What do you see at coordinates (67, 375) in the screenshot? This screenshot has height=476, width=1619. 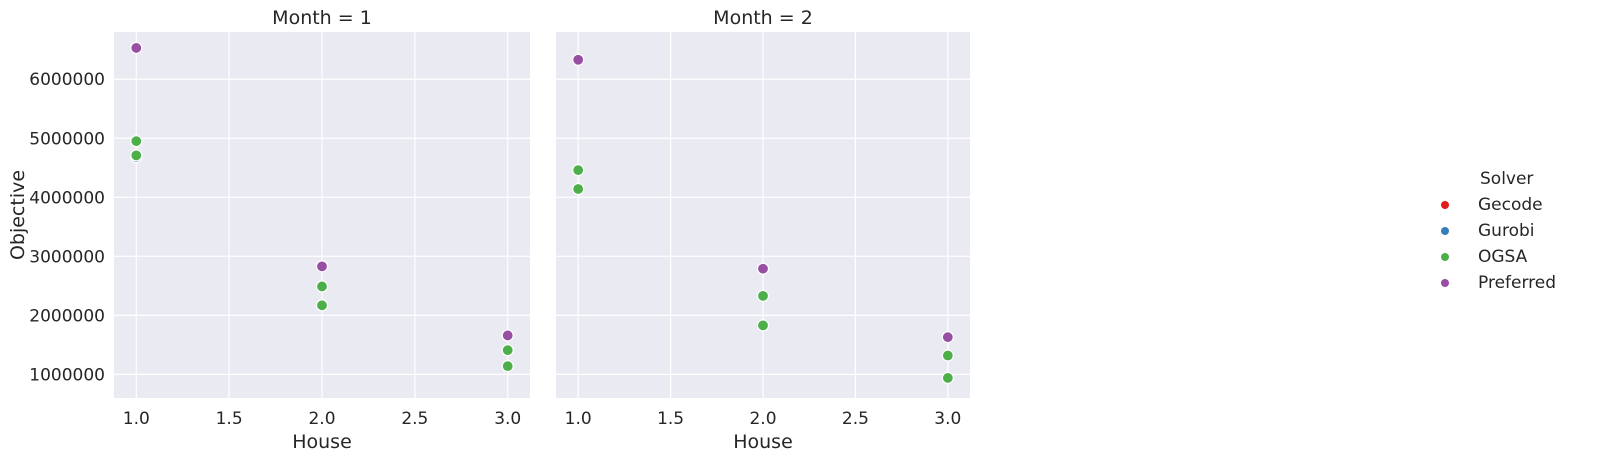 I see `y-tick-label: 1000000` at bounding box center [67, 375].